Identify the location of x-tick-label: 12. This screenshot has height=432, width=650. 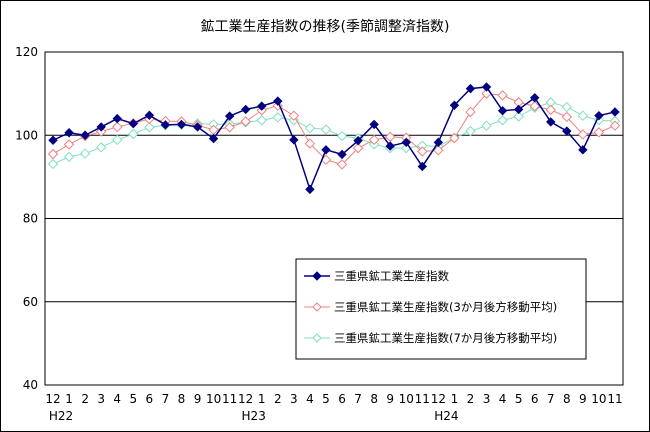
(438, 399).